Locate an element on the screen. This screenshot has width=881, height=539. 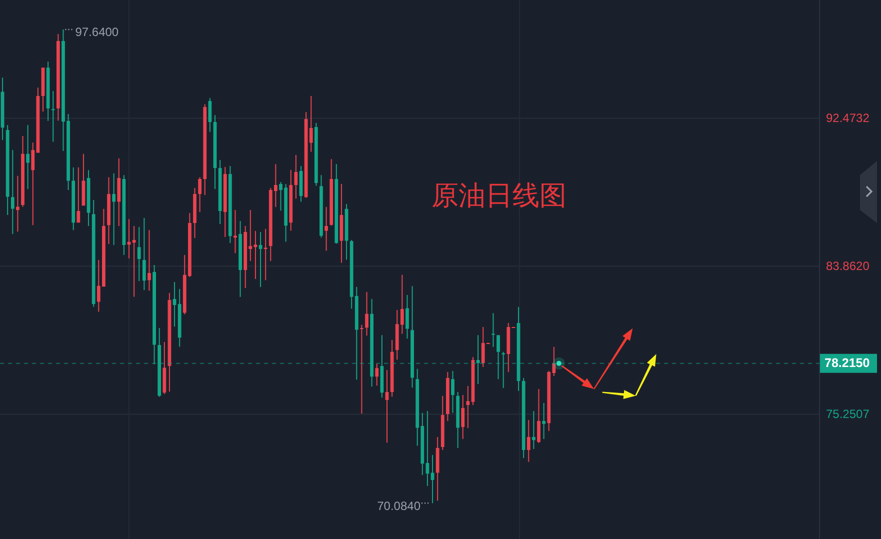
title: 原油日线图 is located at coordinates (499, 196).